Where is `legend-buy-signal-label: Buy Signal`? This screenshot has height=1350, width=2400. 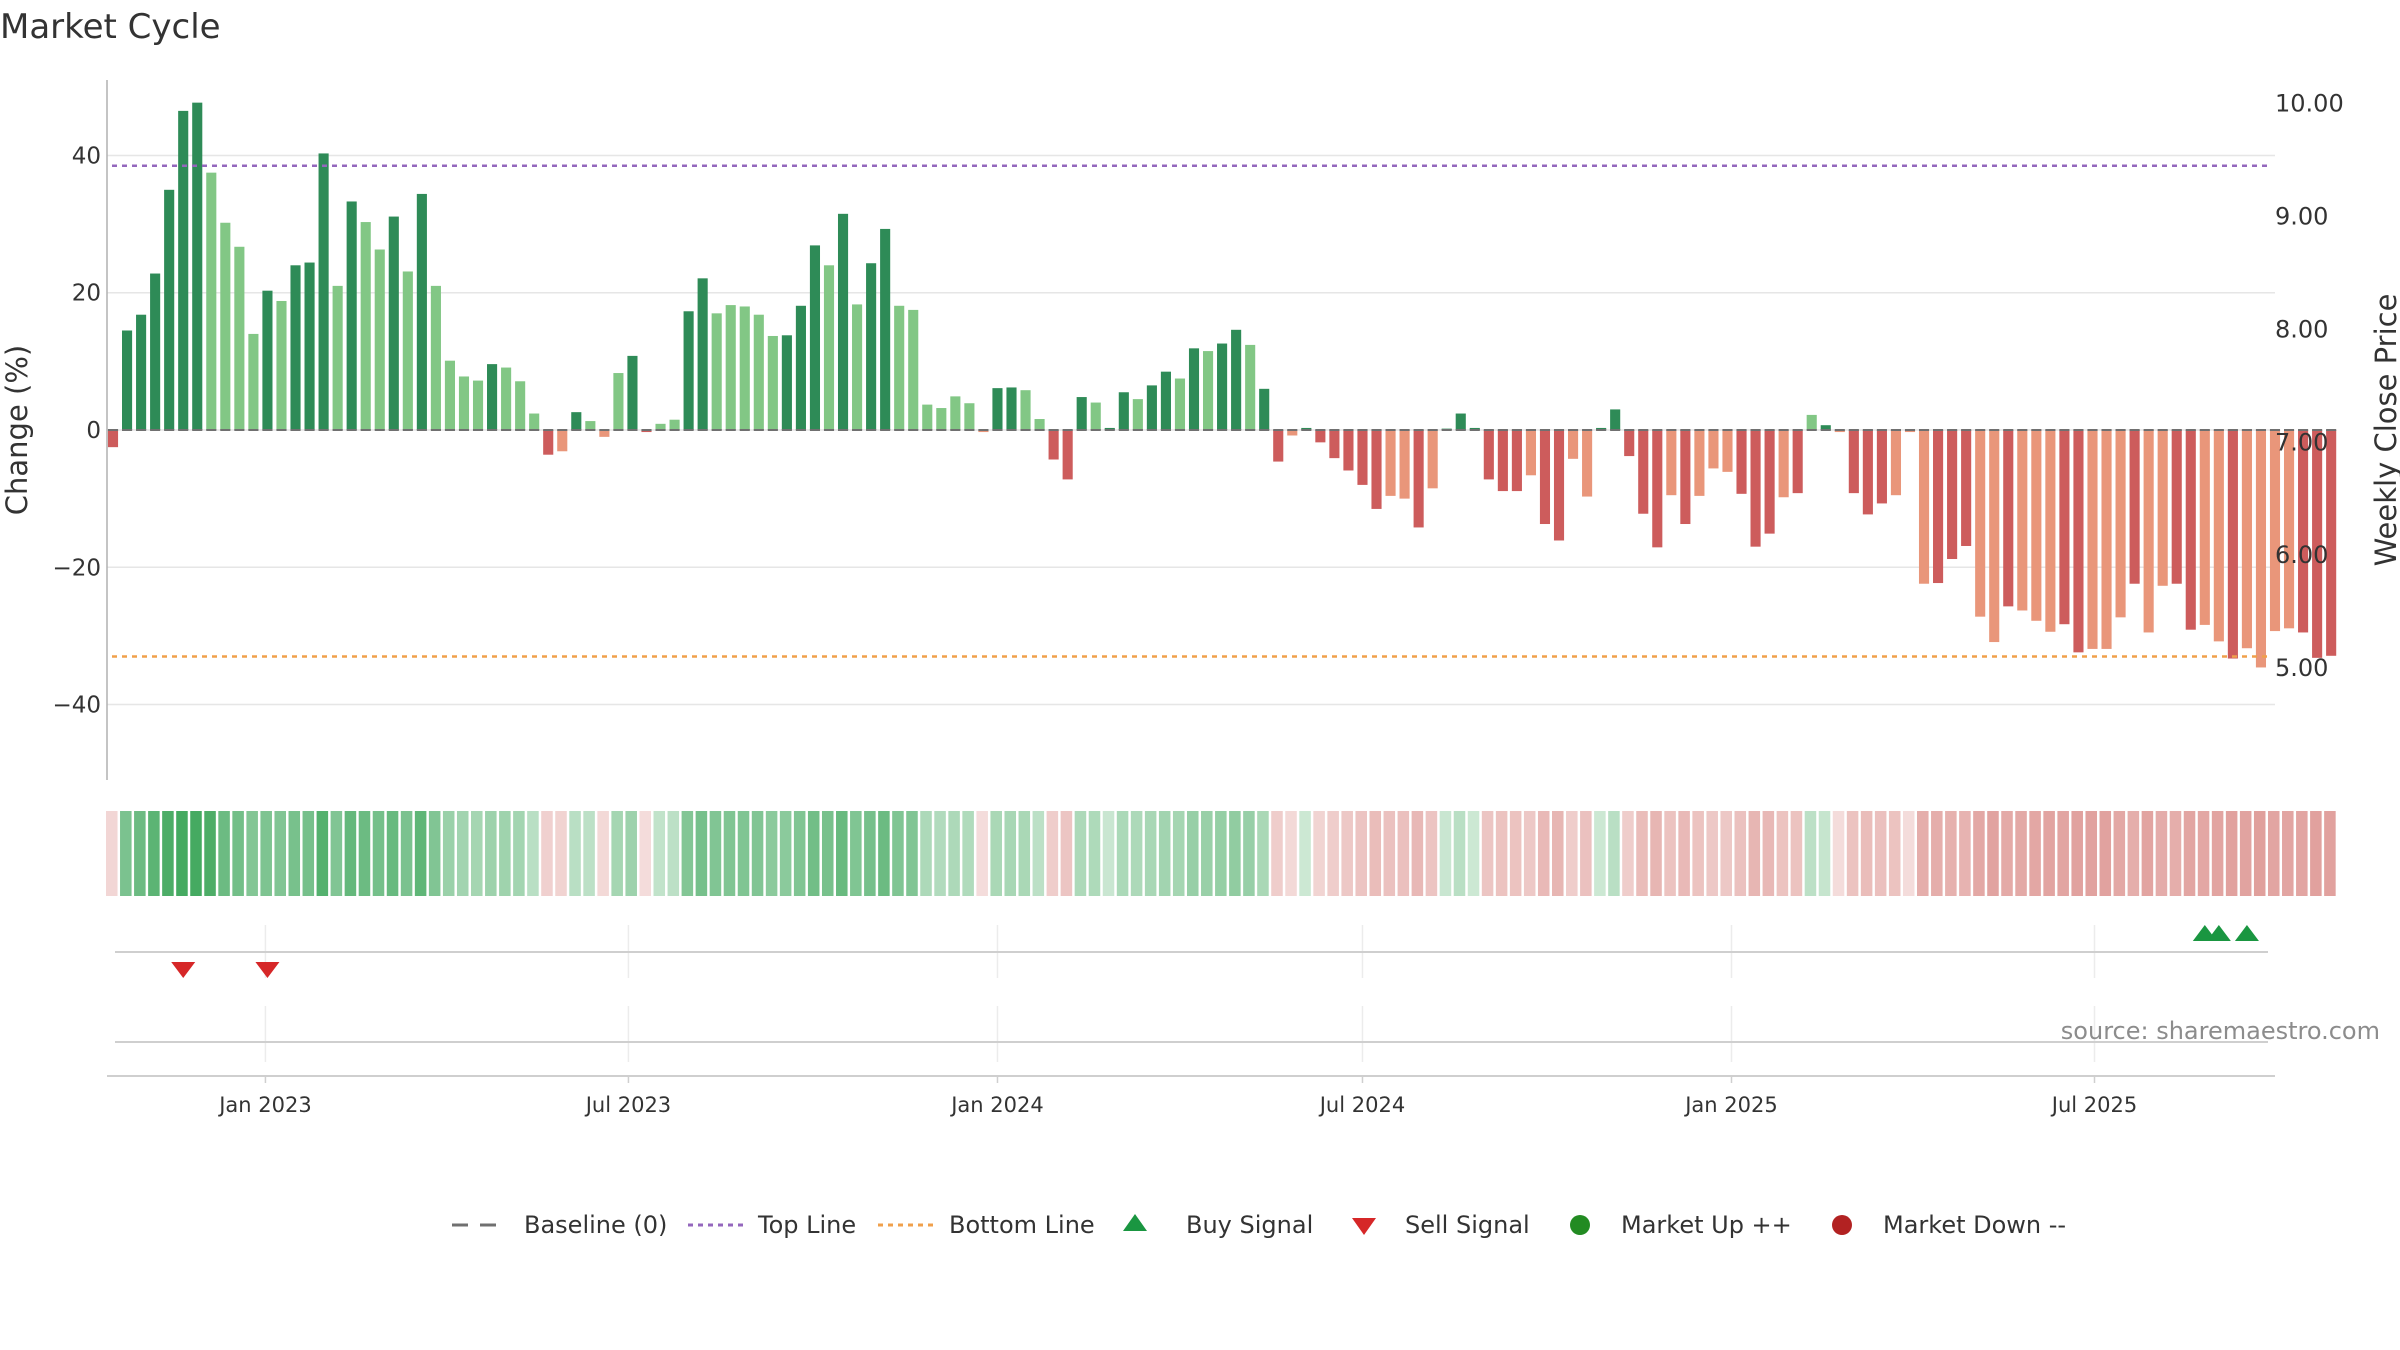
legend-buy-signal-label: Buy Signal is located at coordinates (1249, 1225).